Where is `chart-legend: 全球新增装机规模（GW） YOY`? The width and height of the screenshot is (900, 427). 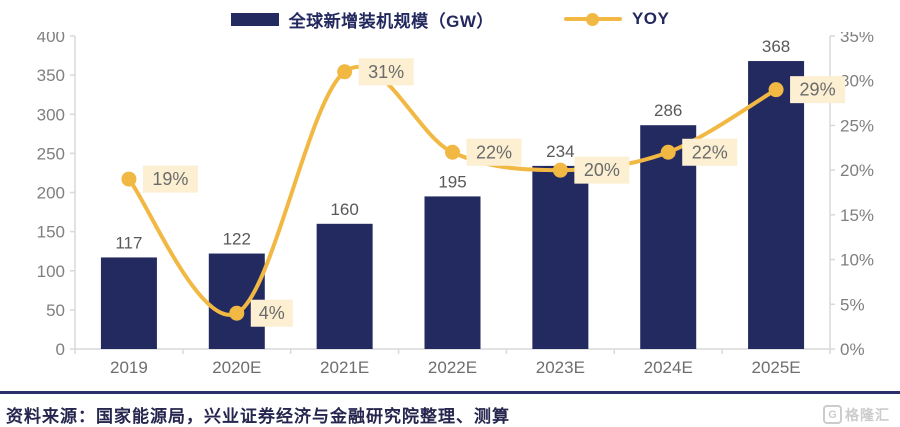
chart-legend: 全球新增装机规模（GW） YOY is located at coordinates (450, 16).